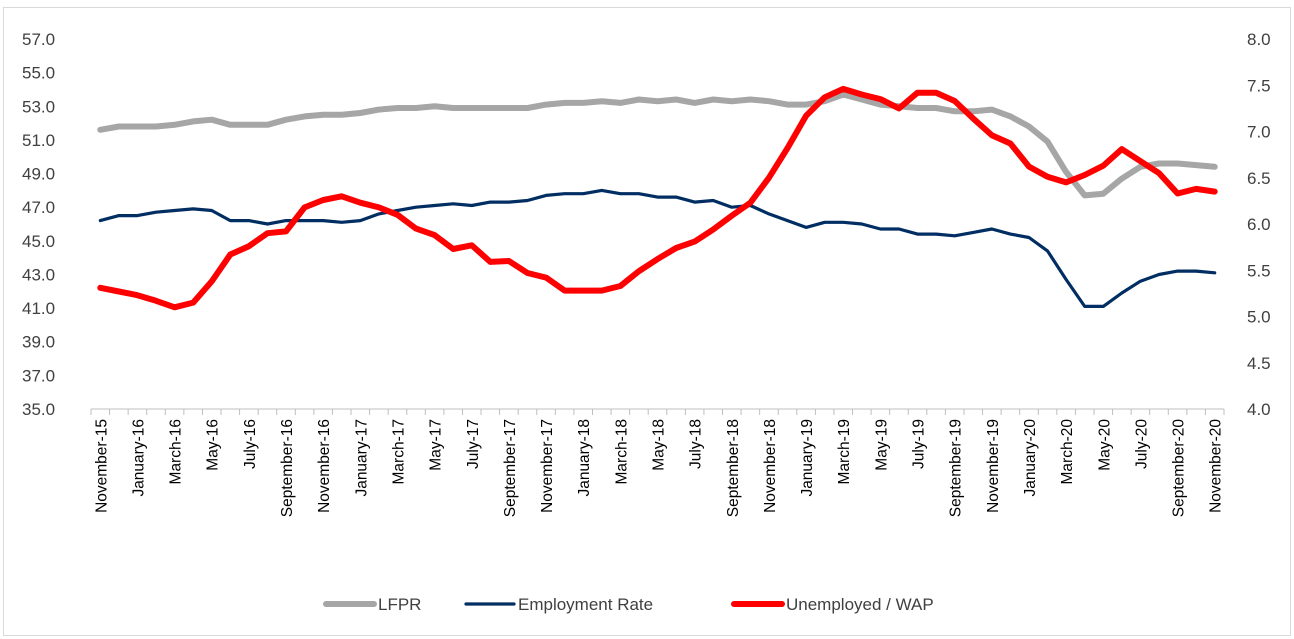 The height and width of the screenshot is (639, 1294). What do you see at coordinates (510, 468) in the screenshot?
I see `x-tick-label: September-17` at bounding box center [510, 468].